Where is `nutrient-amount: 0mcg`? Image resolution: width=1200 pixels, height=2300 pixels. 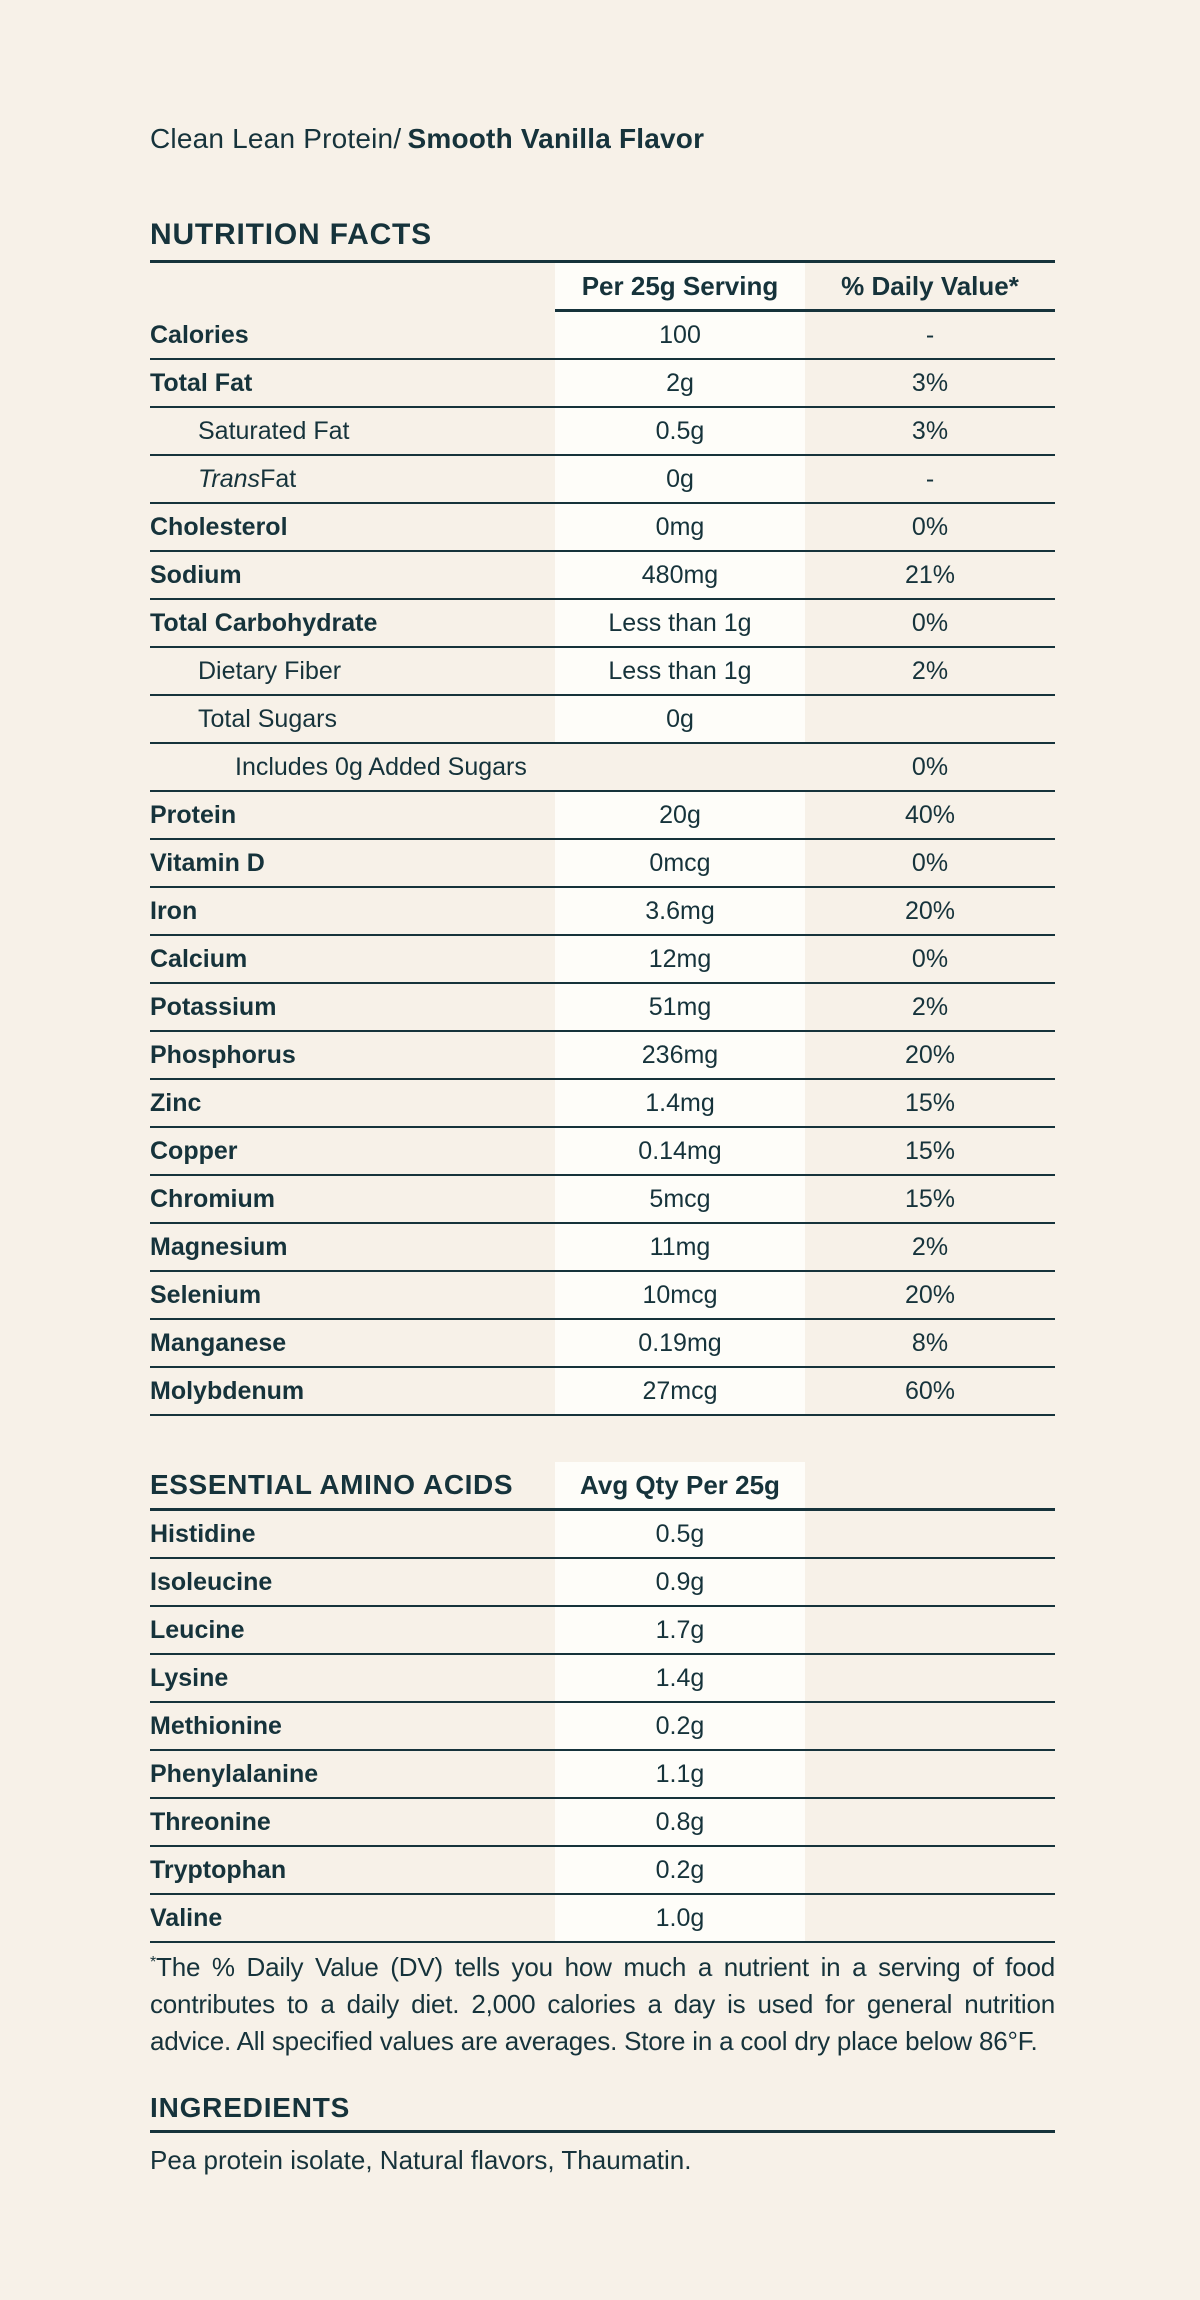 nutrient-amount: 0mcg is located at coordinates (680, 863).